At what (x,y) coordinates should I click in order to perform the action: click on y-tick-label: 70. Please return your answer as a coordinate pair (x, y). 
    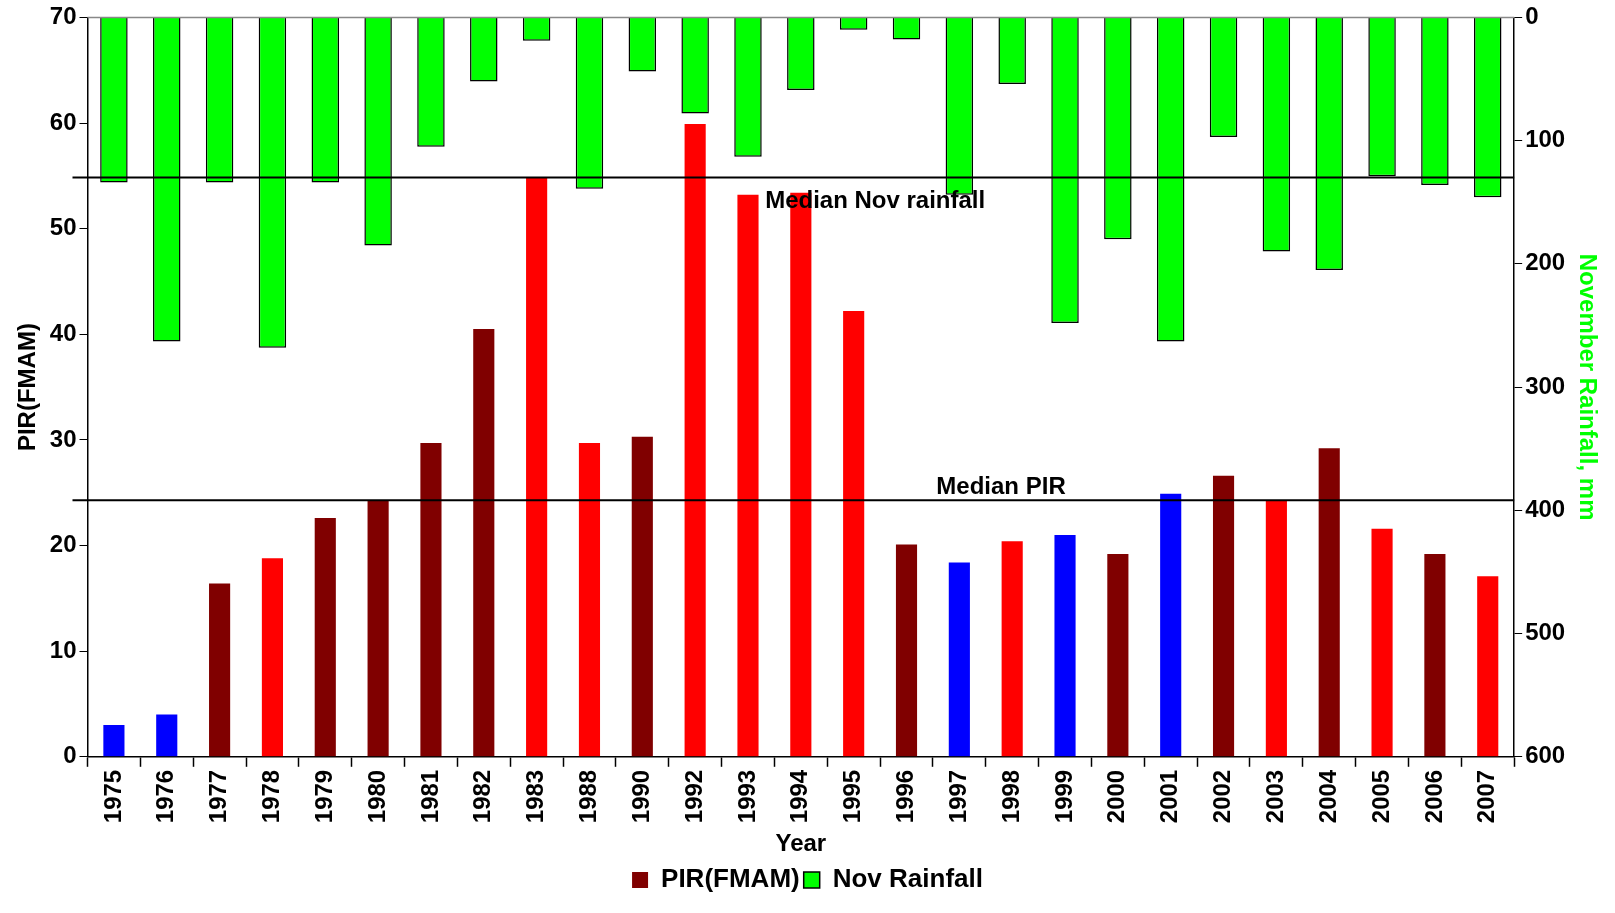
    Looking at the image, I should click on (63, 16).